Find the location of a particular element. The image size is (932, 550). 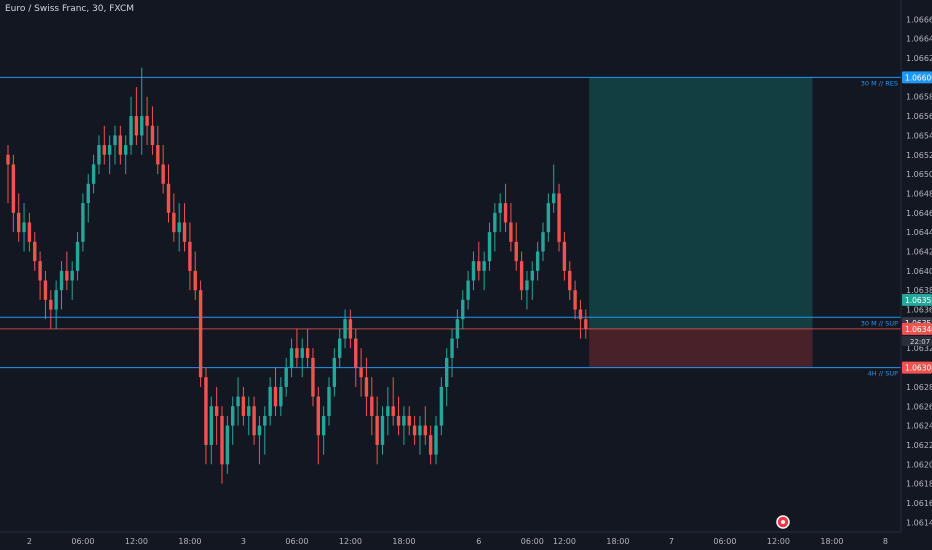

entry-price-tag is located at coordinates (917, 328).